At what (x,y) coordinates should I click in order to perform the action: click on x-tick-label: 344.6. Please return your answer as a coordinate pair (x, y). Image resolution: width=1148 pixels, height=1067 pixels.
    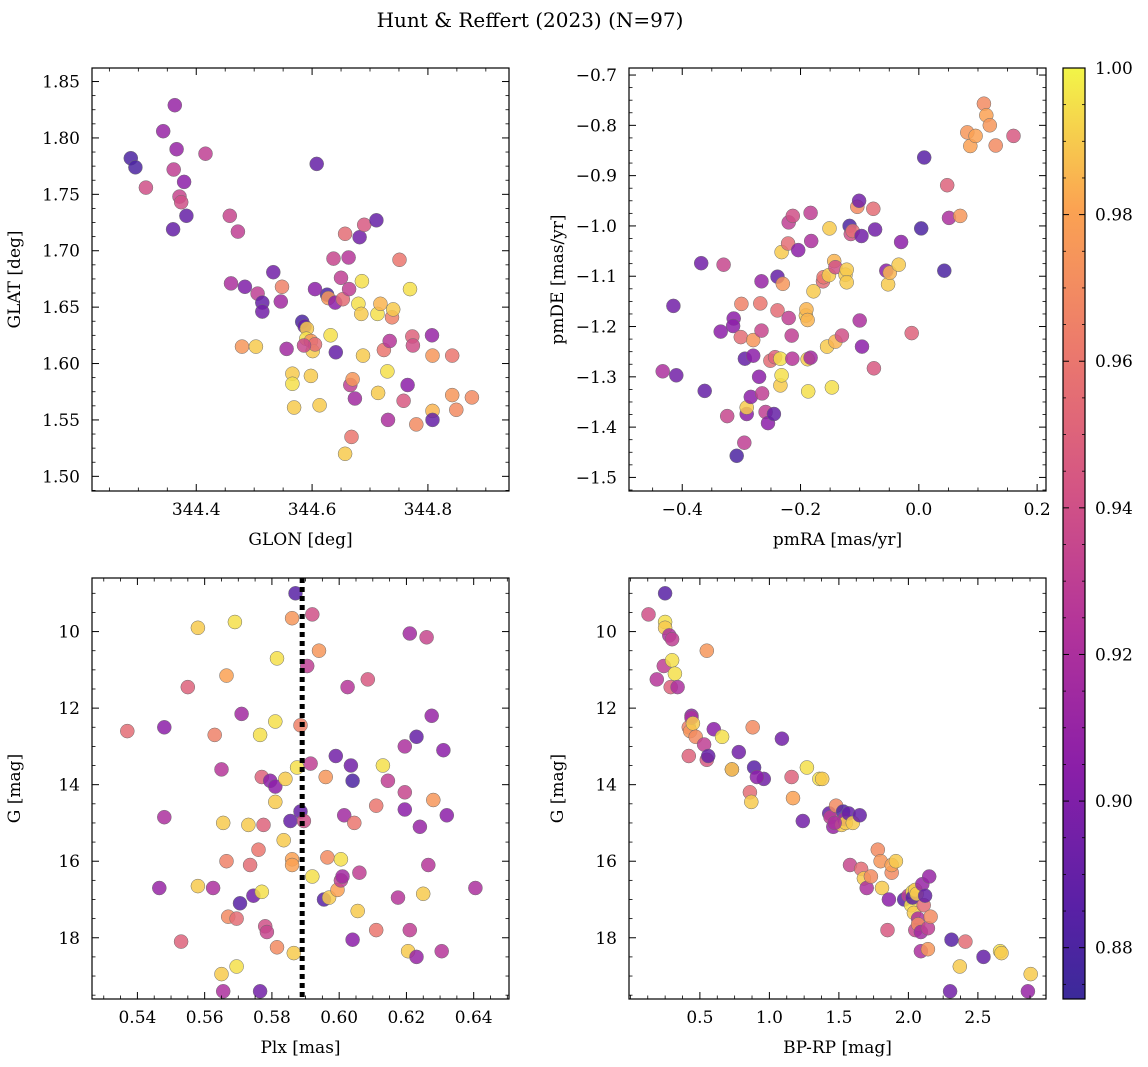
    Looking at the image, I should click on (312, 510).